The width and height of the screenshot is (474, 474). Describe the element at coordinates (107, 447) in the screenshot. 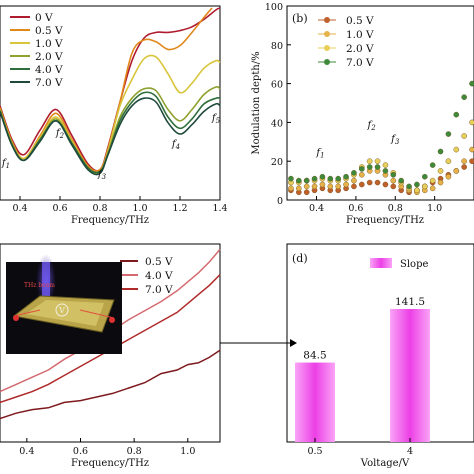

I see `panel-c-x-ticks: 0.4 0.6 0.8 1.0` at that location.